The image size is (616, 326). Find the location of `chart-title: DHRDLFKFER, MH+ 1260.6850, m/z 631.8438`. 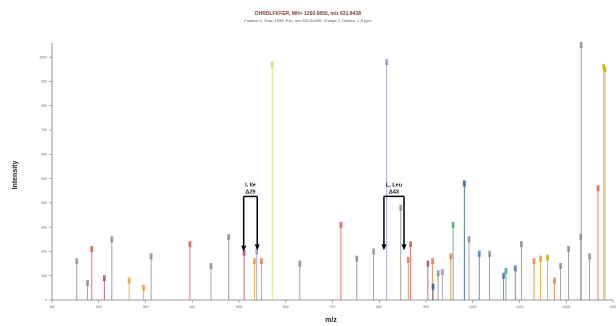

chart-title: DHRDLFKFER, MH+ 1260.6850, m/z 631.8438 is located at coordinates (308, 14).